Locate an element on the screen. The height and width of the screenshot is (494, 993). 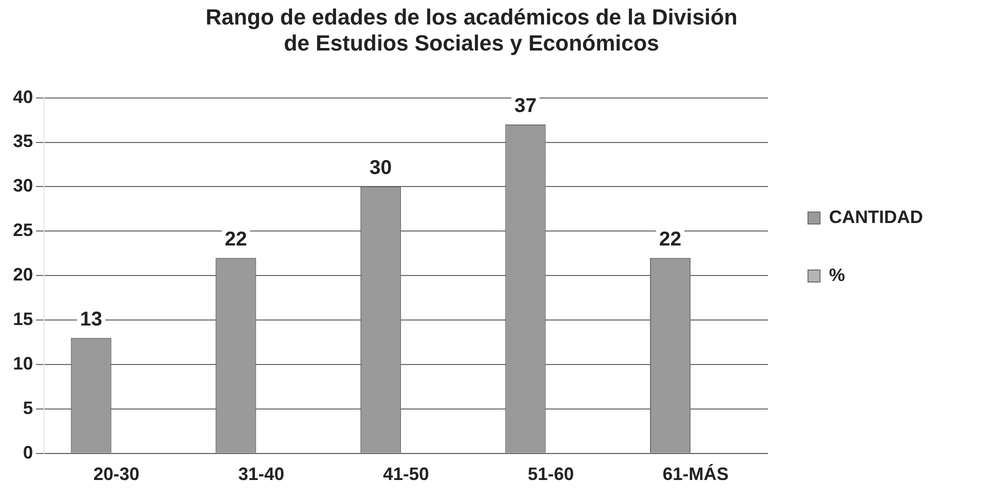
y-tick-label: 20 is located at coordinates (23, 274).